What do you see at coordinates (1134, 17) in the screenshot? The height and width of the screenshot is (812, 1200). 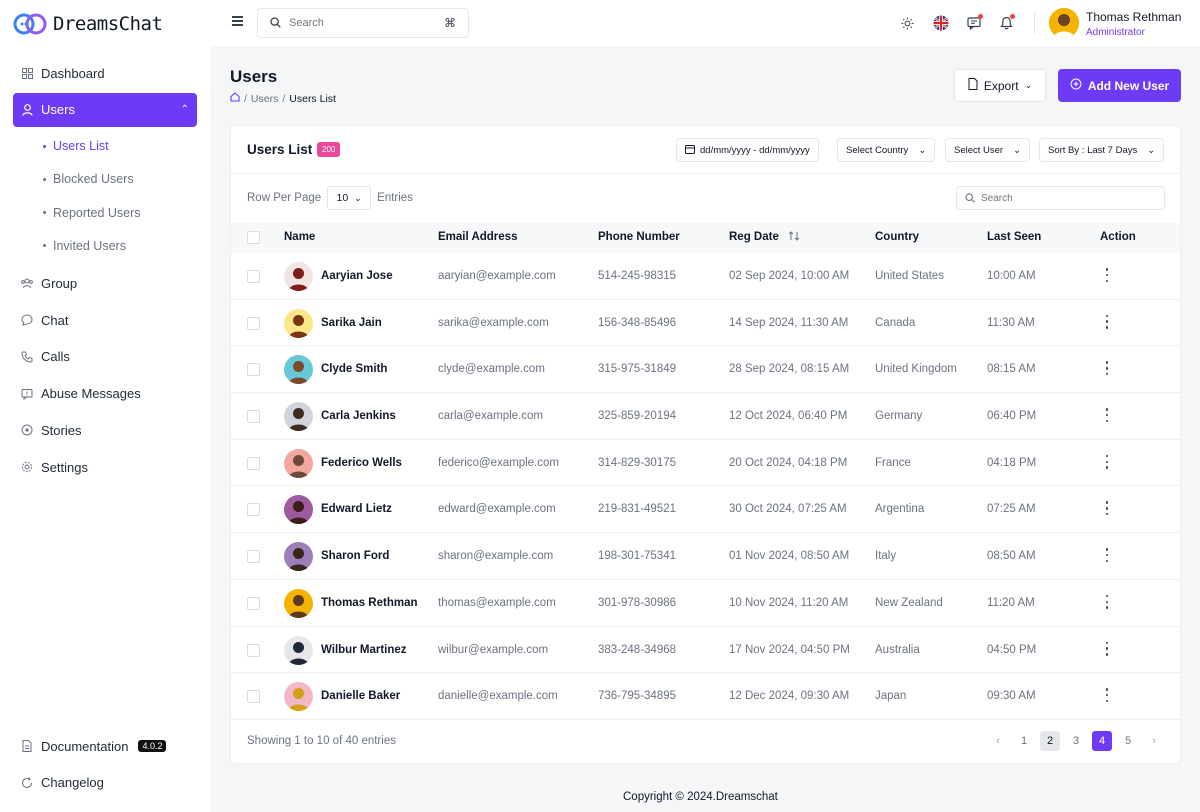 I see `user-name: Thomas Rethman` at bounding box center [1134, 17].